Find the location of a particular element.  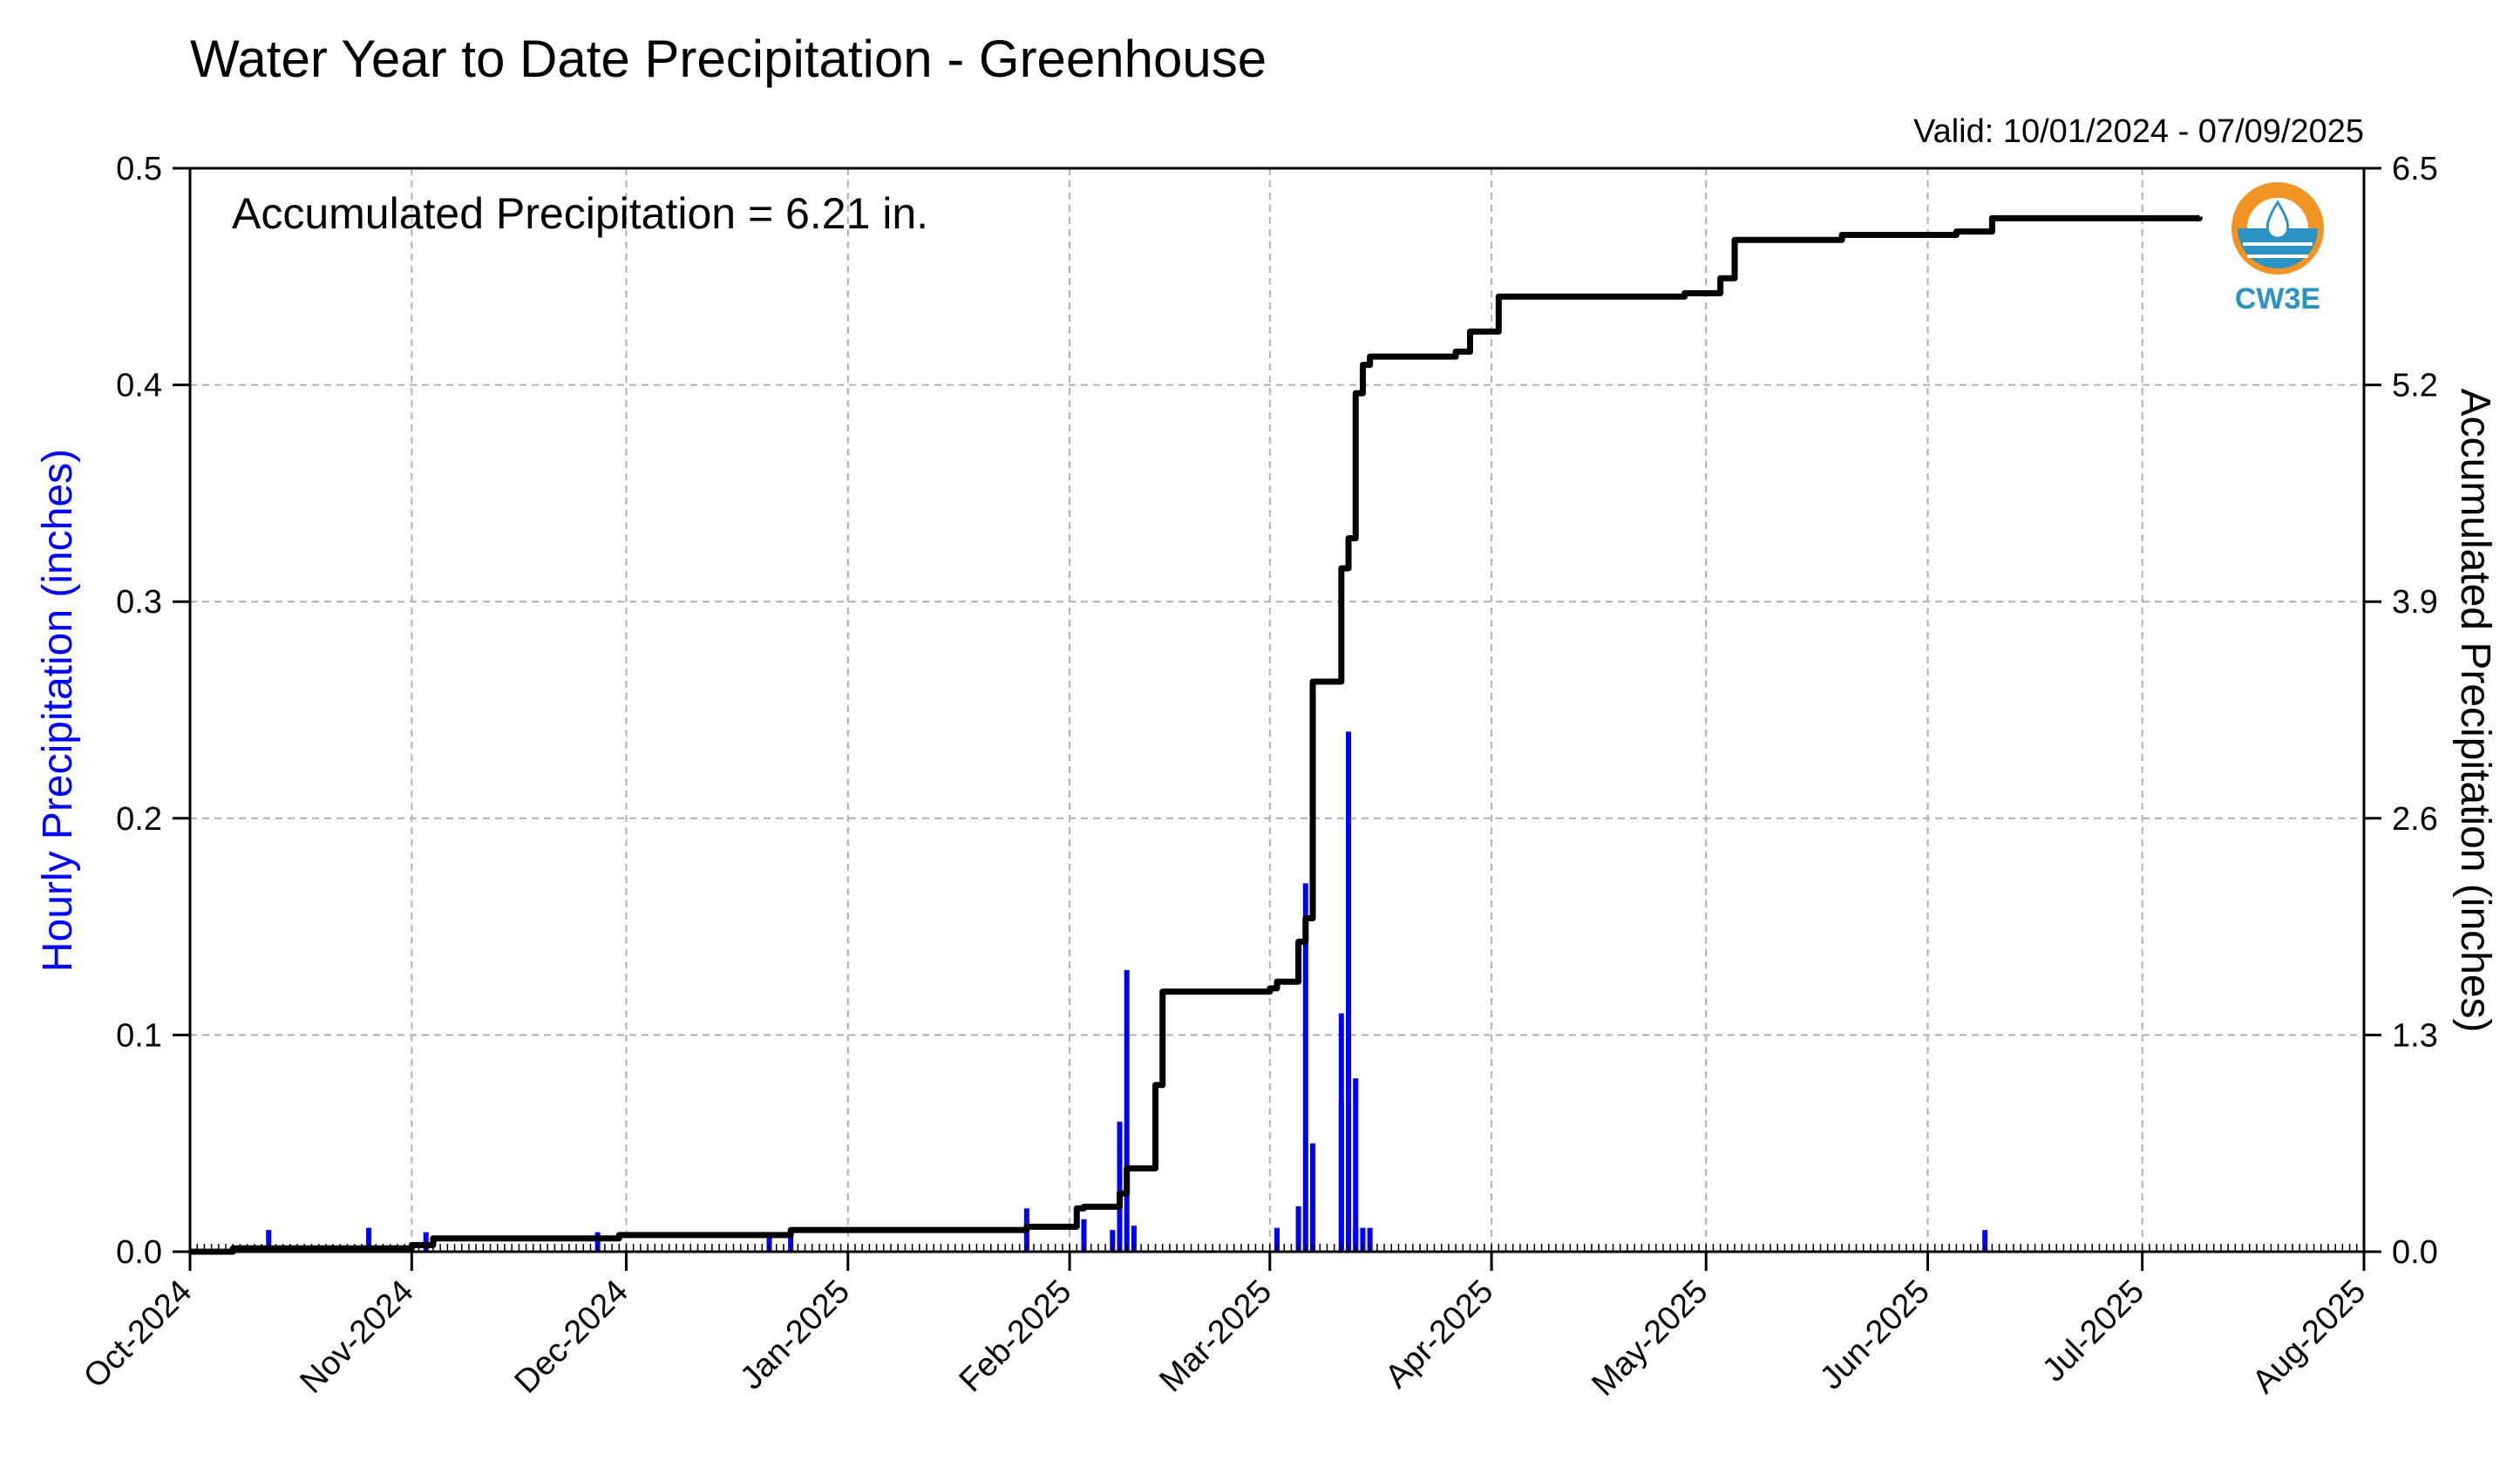

y-right-tick-label: 3.9 is located at coordinates (2415, 602).